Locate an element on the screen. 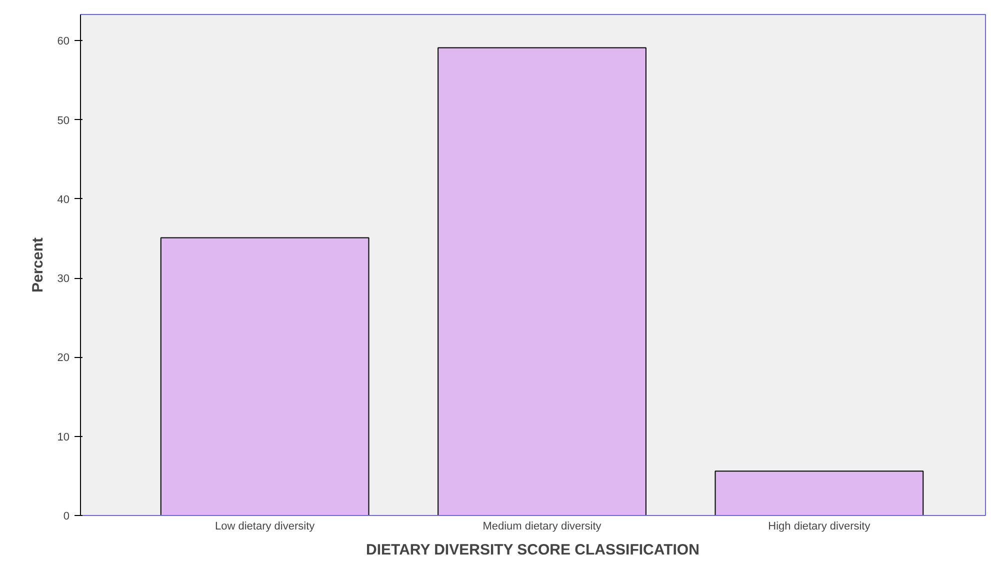 This screenshot has height=569, width=991. y-tick-label: 30 is located at coordinates (63, 279).